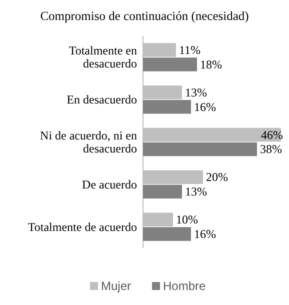  Describe the element at coordinates (272, 135) in the screenshot. I see `data-label: 46%` at that location.